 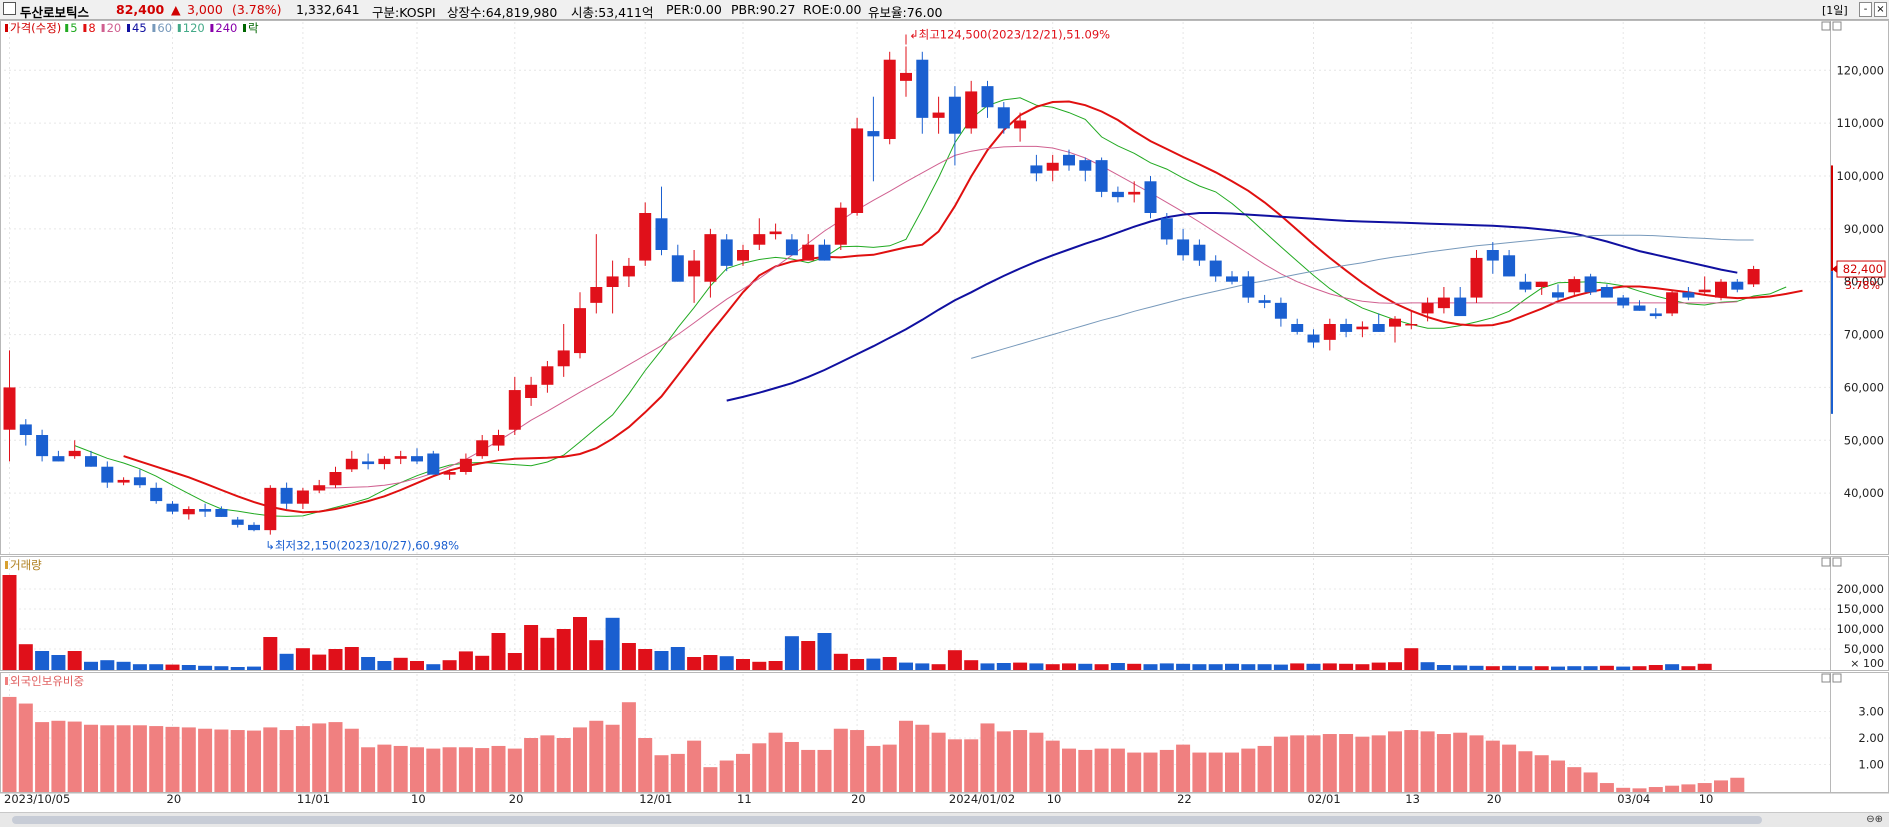 What do you see at coordinates (1009, 35) in the screenshot?
I see `high-annotation: ↲최고124,500(2023/12/21),51.09%` at bounding box center [1009, 35].